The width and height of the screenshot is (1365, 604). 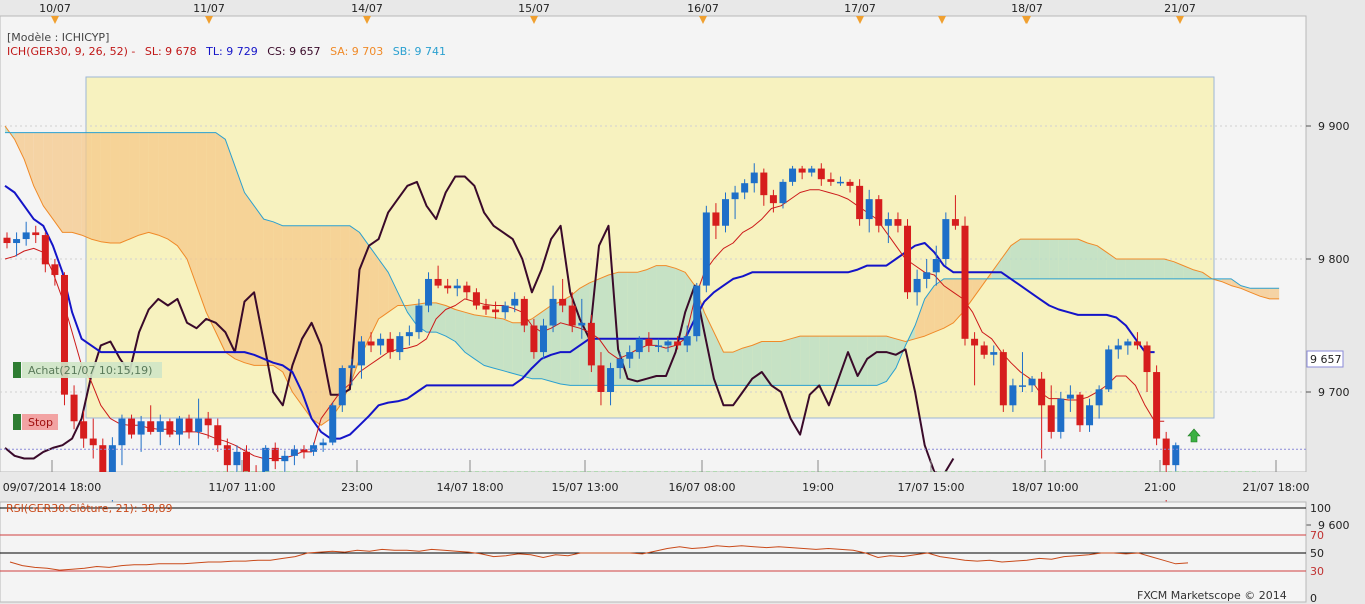 What do you see at coordinates (1334, 392) in the screenshot?
I see `y-tick-label: 9 700` at bounding box center [1334, 392].